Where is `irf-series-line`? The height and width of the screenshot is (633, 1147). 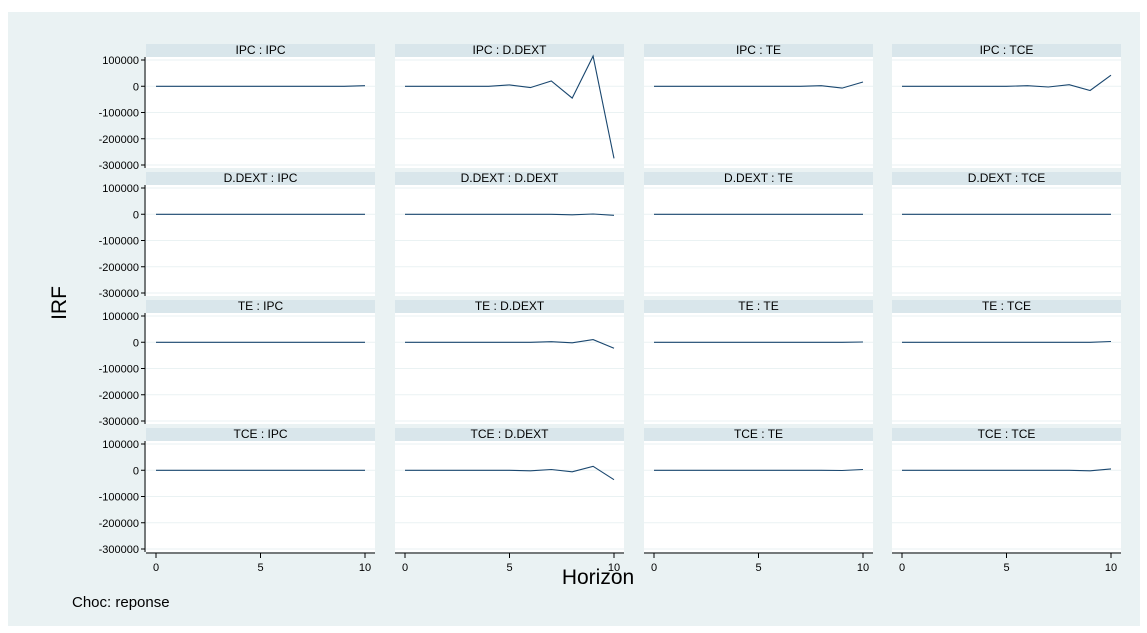
irf-series-line is located at coordinates (260, 86).